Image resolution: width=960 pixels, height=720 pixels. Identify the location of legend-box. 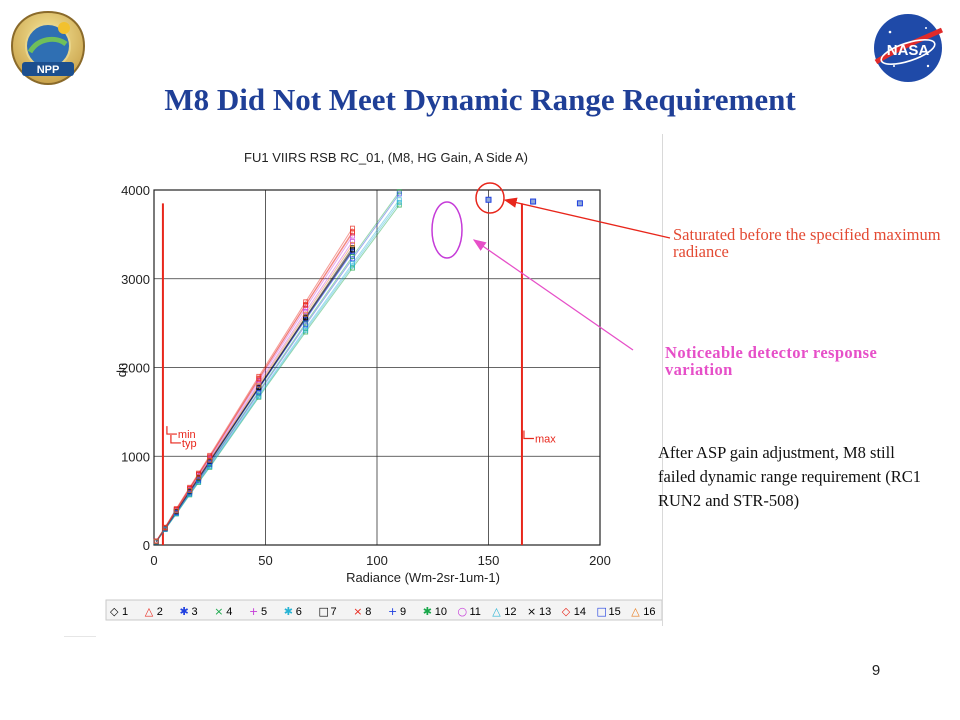
(383, 610).